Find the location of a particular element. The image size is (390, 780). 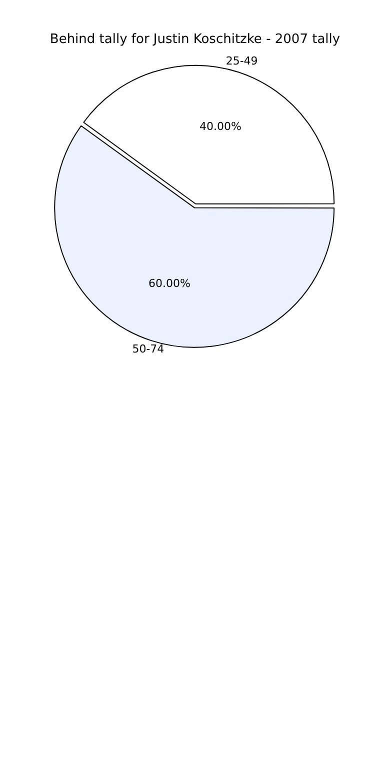

chart-title: Behind tally for Justin Koschitzke - 2007 tally is located at coordinates (195, 40).